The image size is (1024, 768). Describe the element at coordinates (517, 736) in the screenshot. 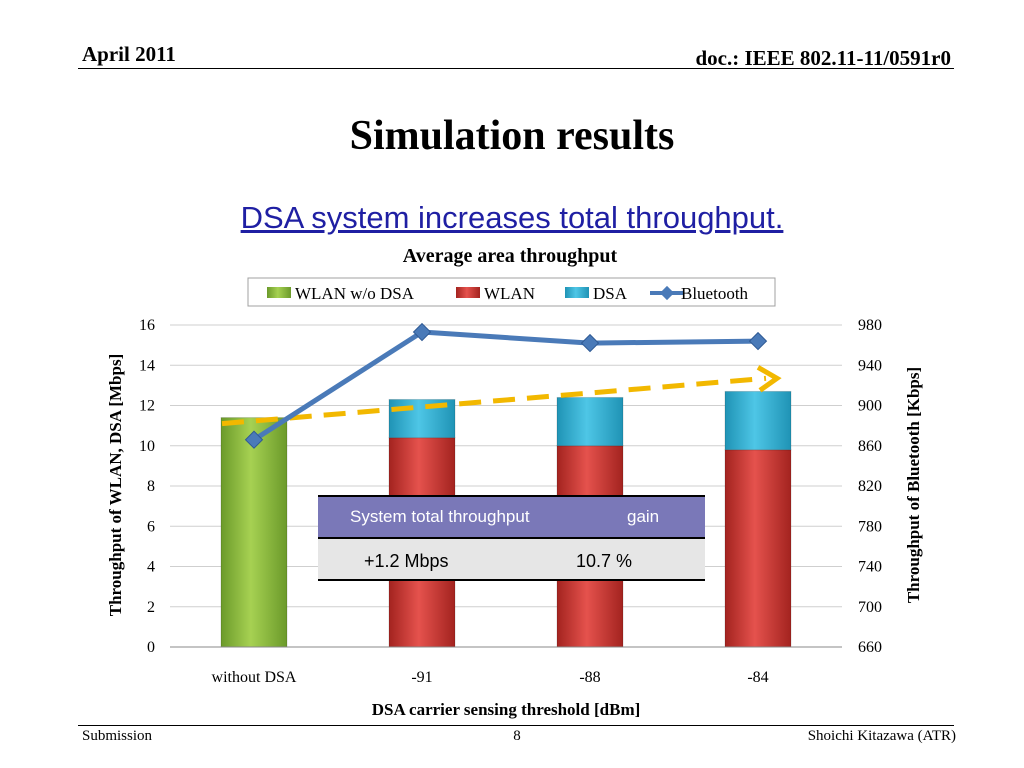

I see `footer-page-number: 8` at that location.